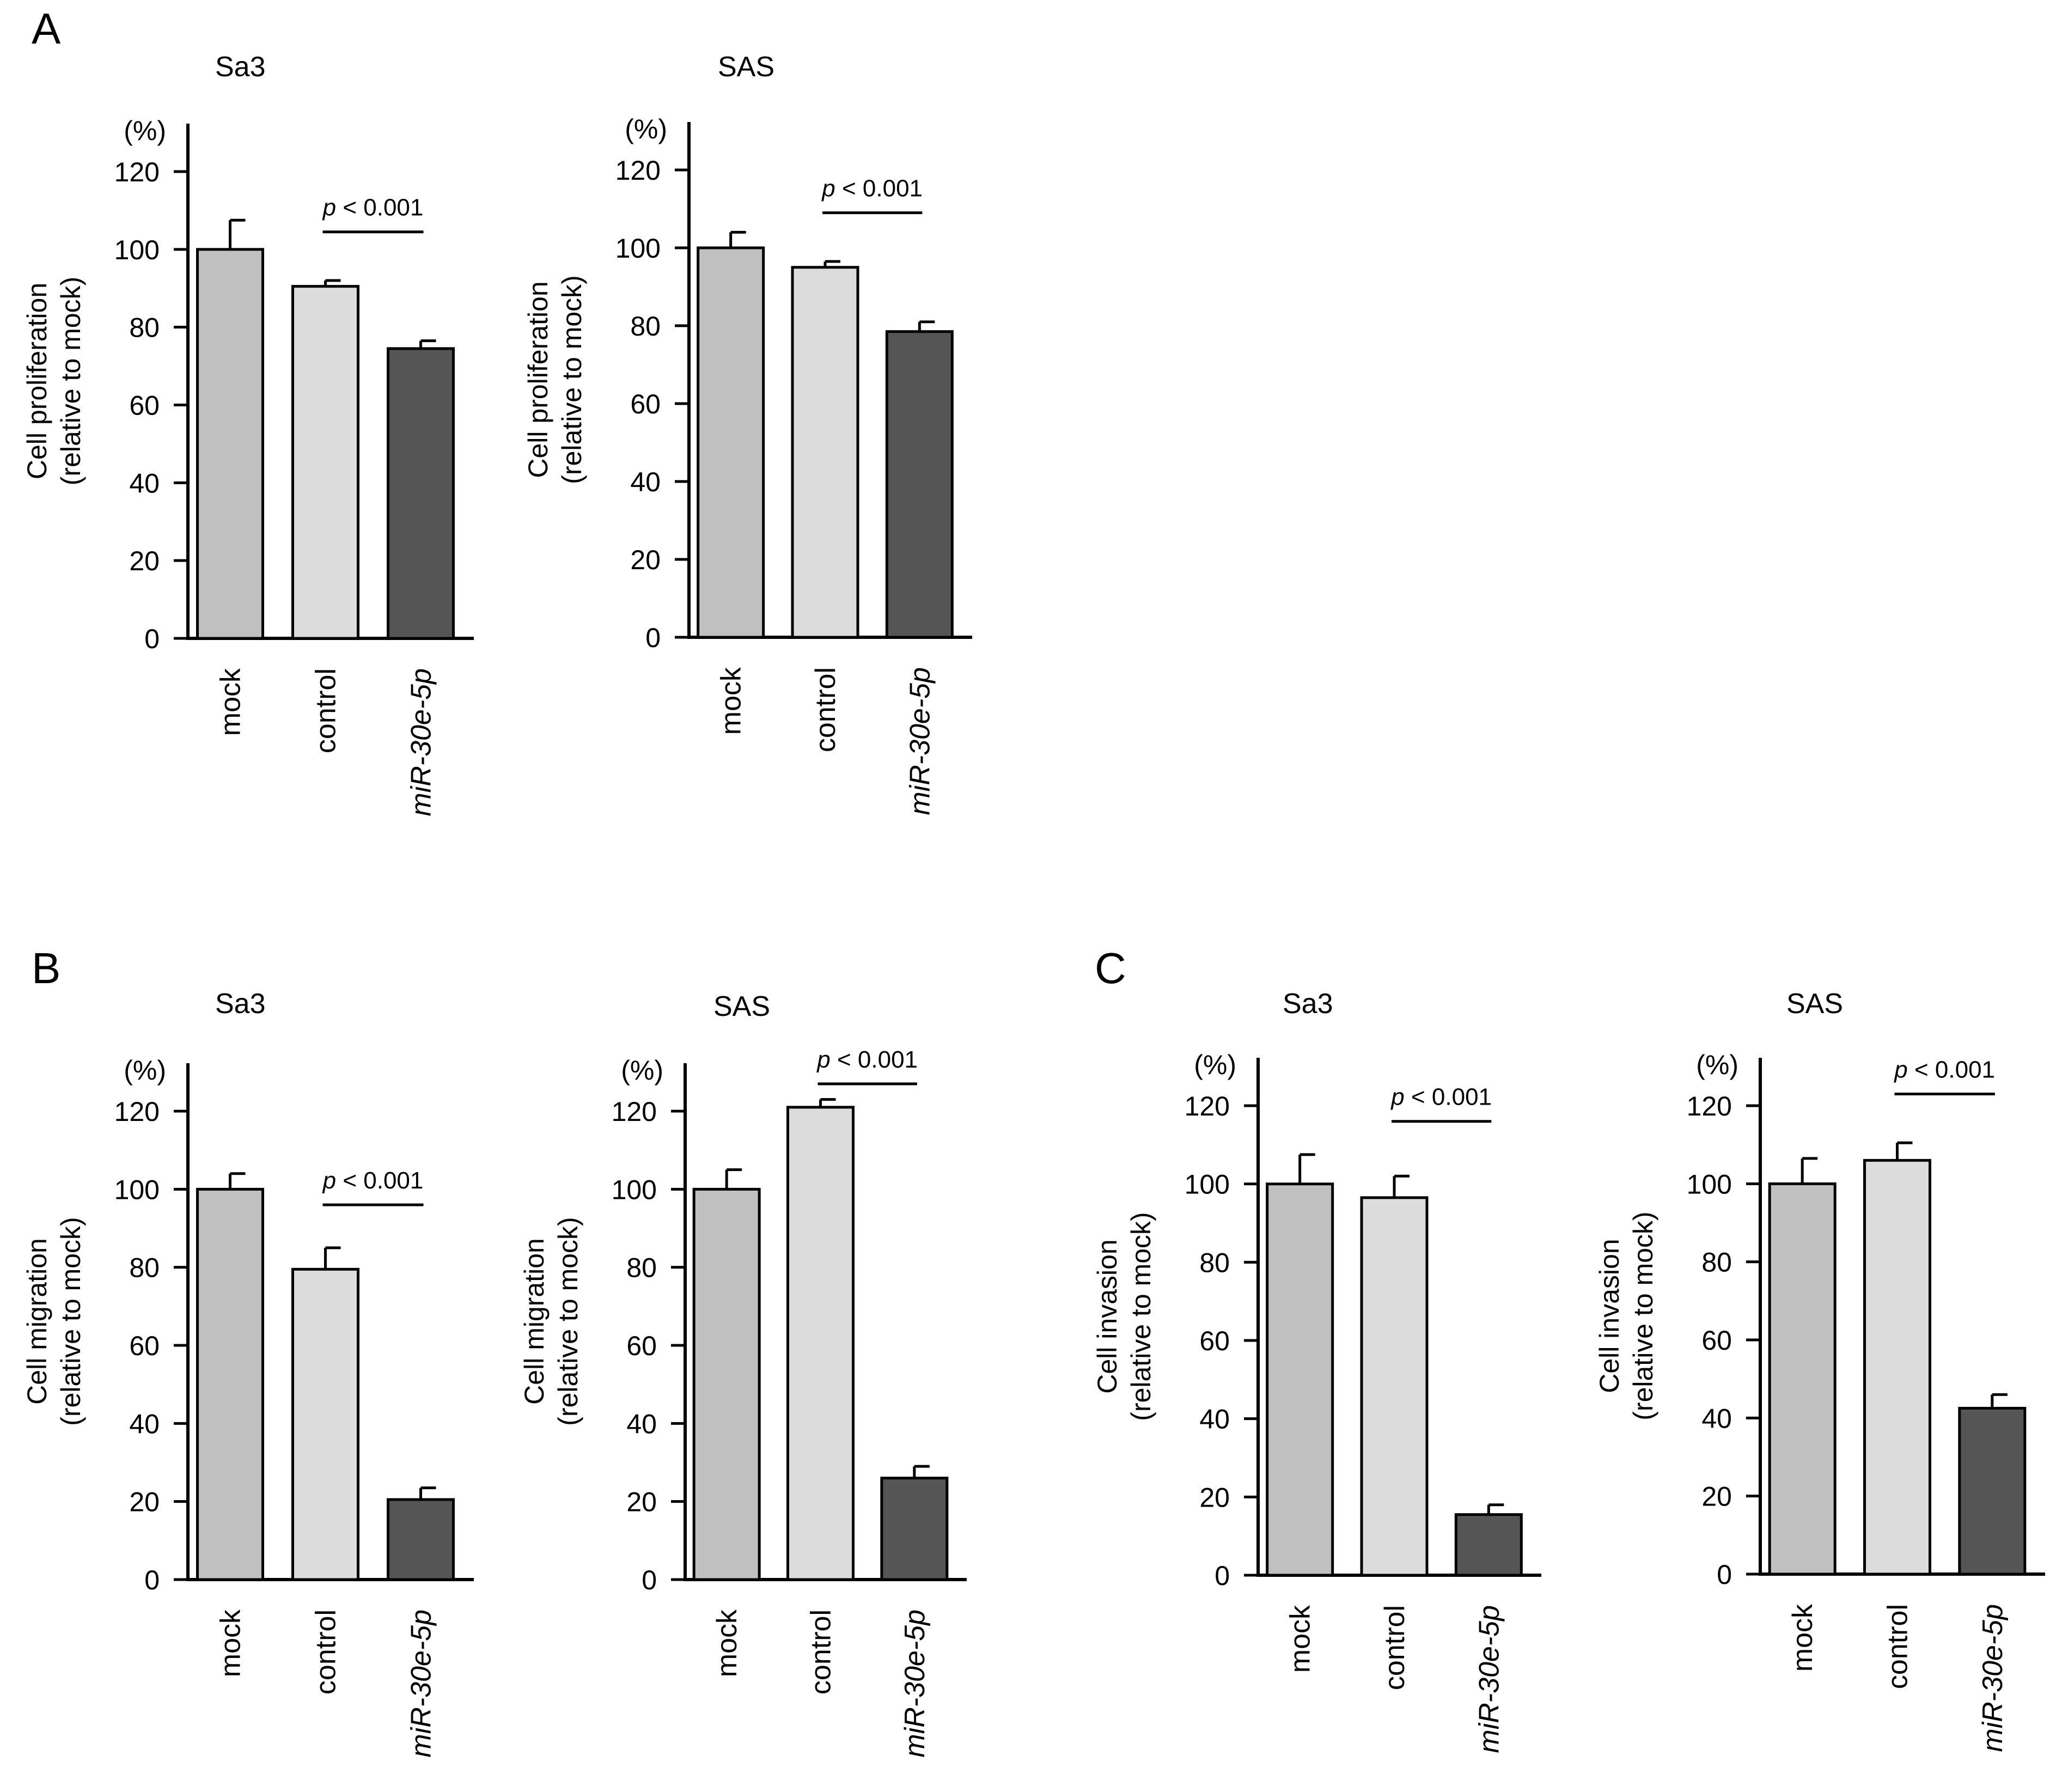 This screenshot has width=2056, height=1792. Describe the element at coordinates (46, 968) in the screenshot. I see `panel-letter-b: B` at that location.